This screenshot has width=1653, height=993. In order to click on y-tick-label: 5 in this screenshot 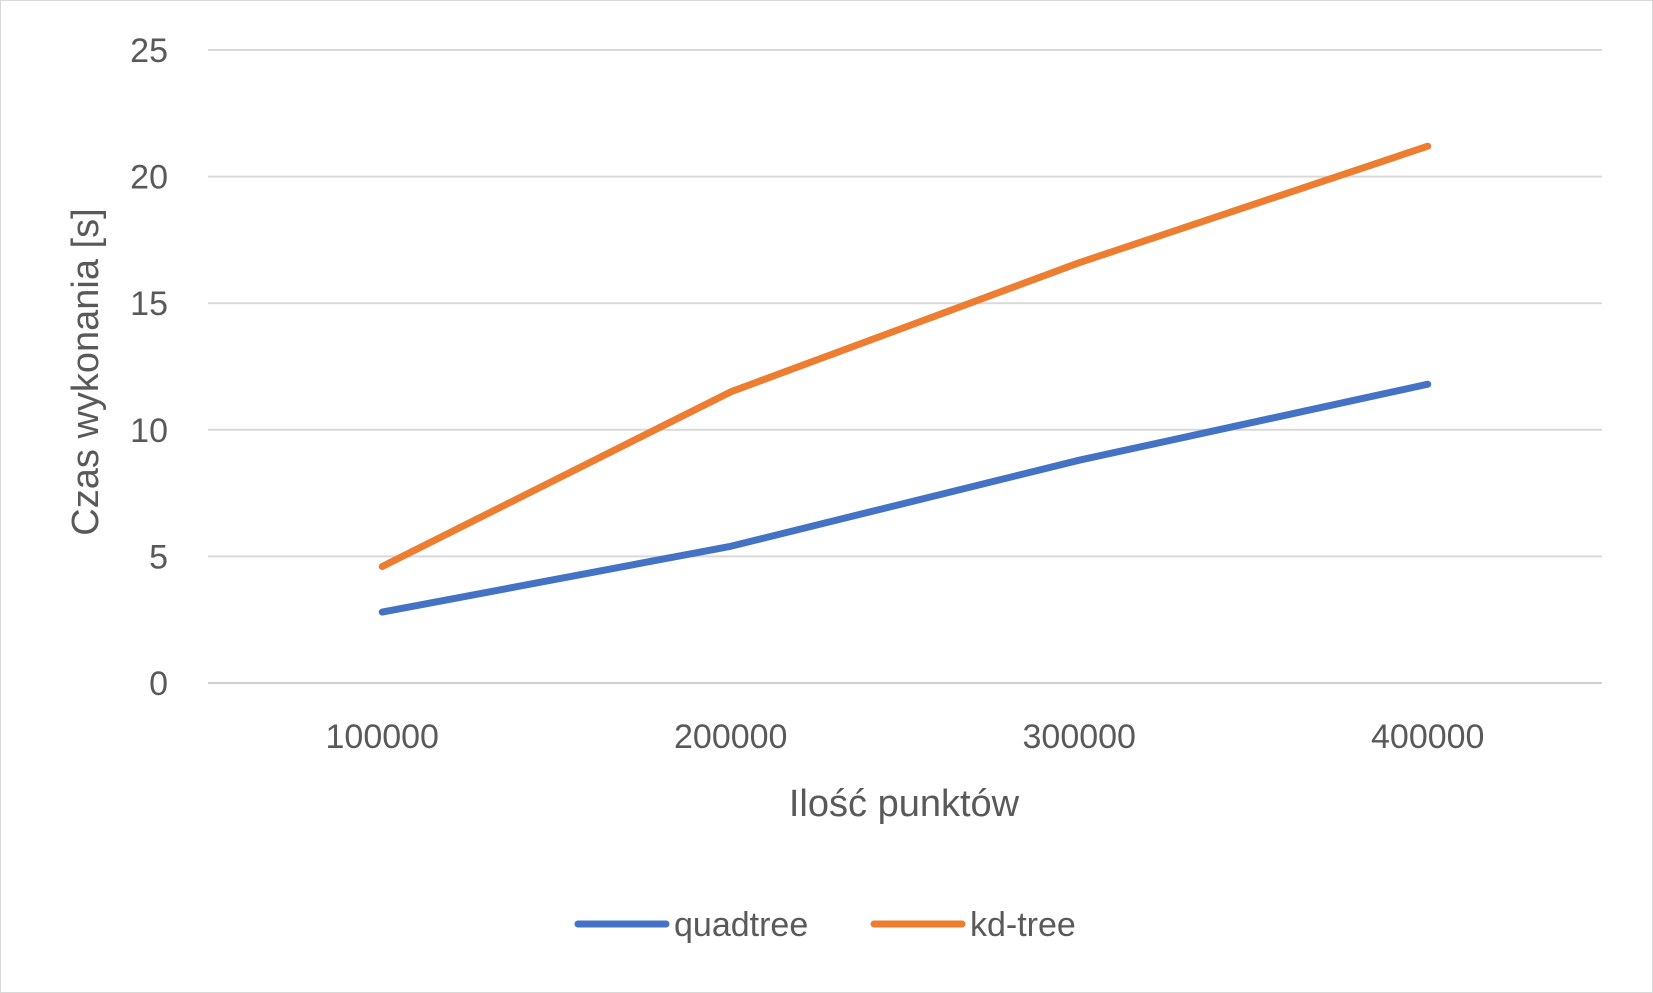, I will do `click(158, 557)`.